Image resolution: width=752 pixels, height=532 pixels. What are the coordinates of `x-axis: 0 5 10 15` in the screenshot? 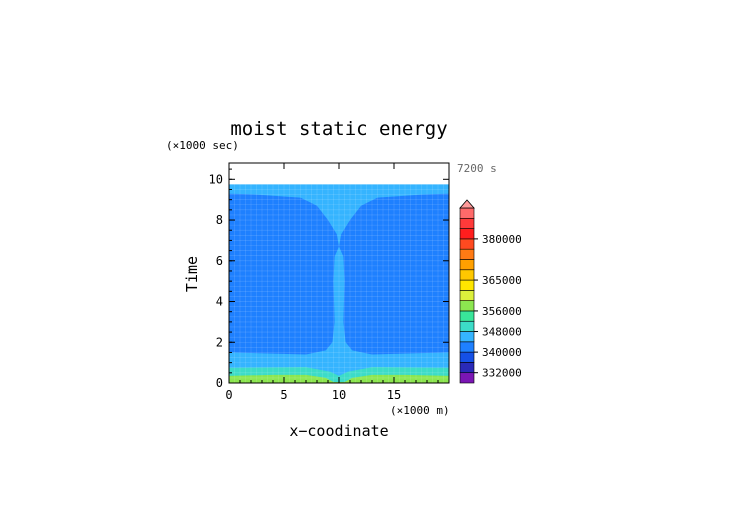 It's located at (332, 282).